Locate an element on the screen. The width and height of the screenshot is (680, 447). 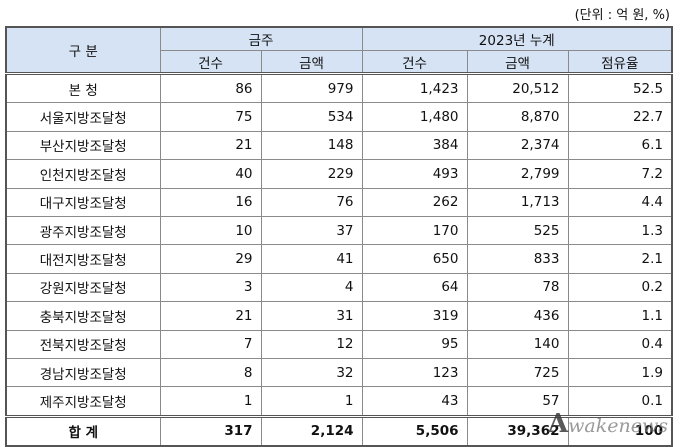
cum-count-cell: 650 is located at coordinates (414, 259).